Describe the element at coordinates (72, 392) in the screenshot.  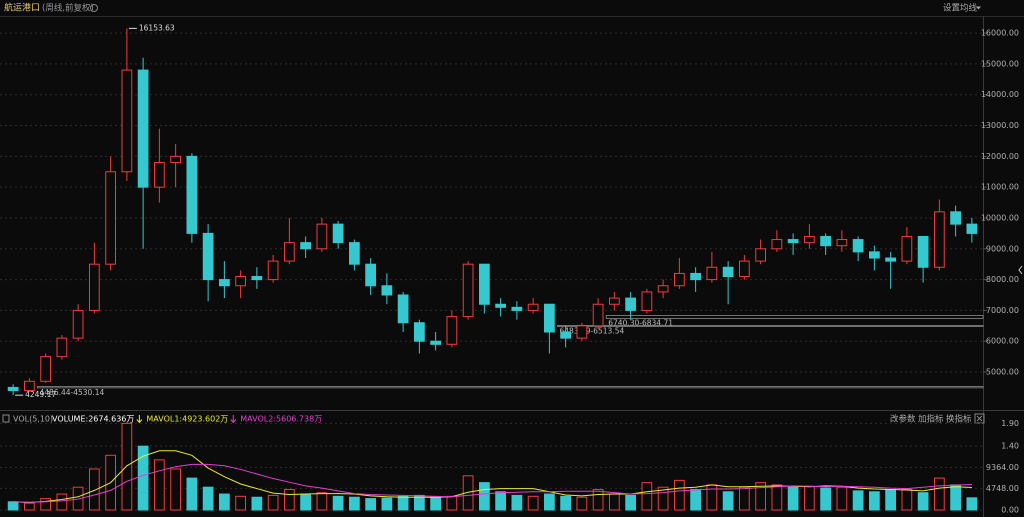
I see `price-range-label: 4486.44-4530.14` at that location.